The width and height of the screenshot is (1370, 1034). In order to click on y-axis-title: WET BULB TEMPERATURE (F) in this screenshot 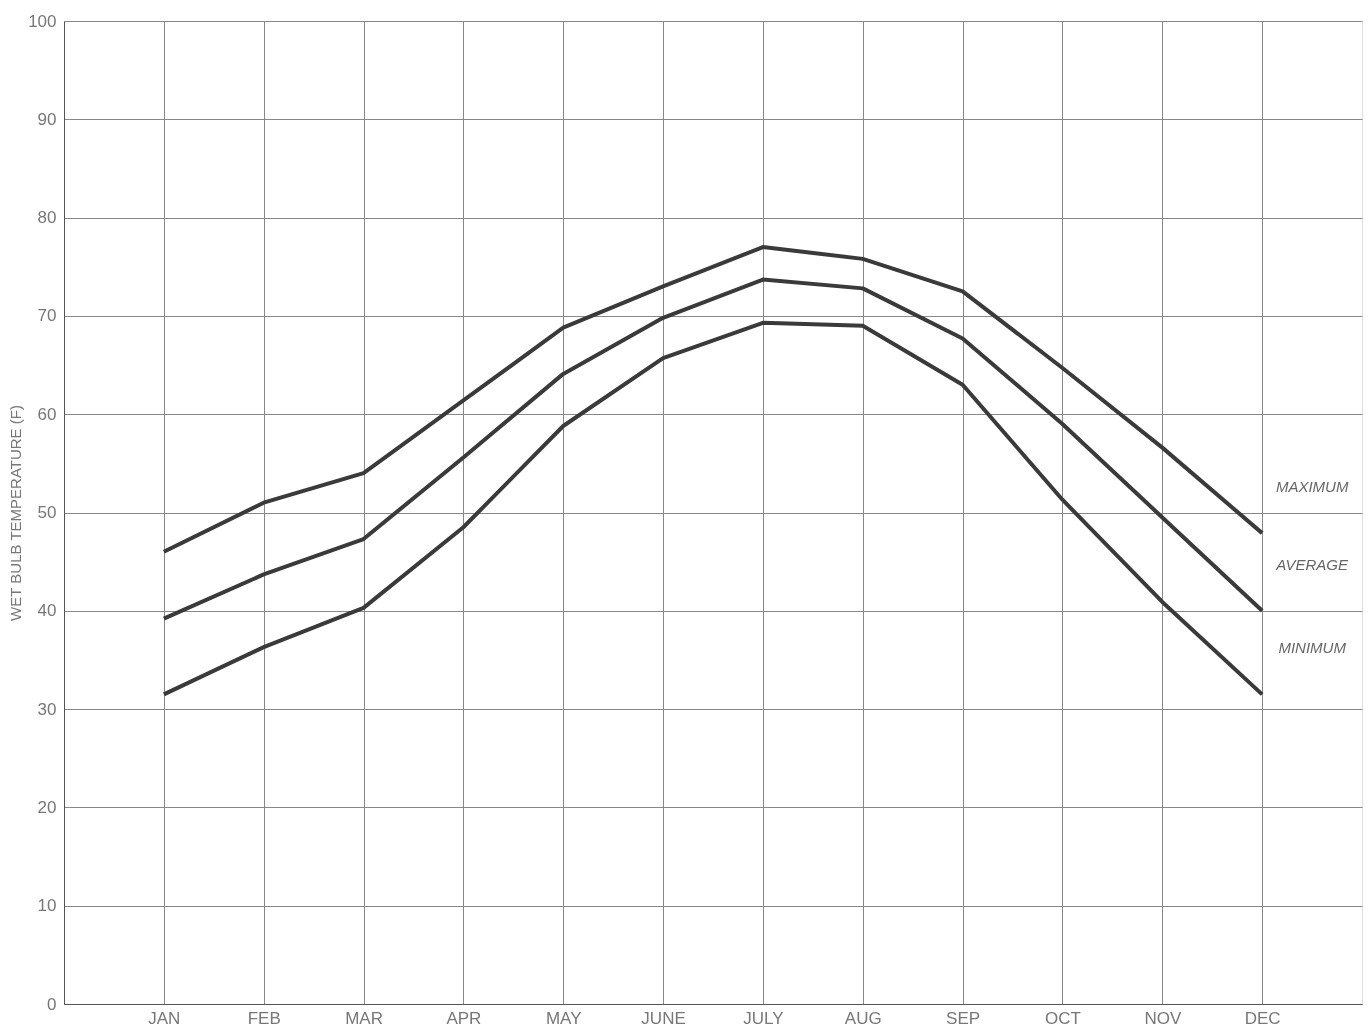, I will do `click(16, 513)`.